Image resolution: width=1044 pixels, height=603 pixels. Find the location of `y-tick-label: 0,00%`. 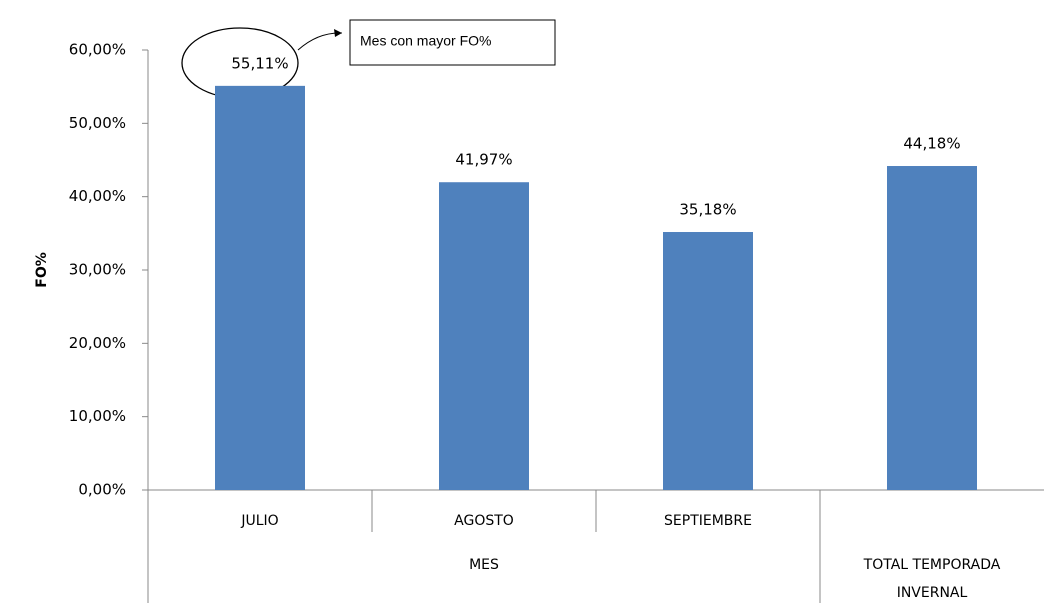

y-tick-label: 0,00% is located at coordinates (102, 490).